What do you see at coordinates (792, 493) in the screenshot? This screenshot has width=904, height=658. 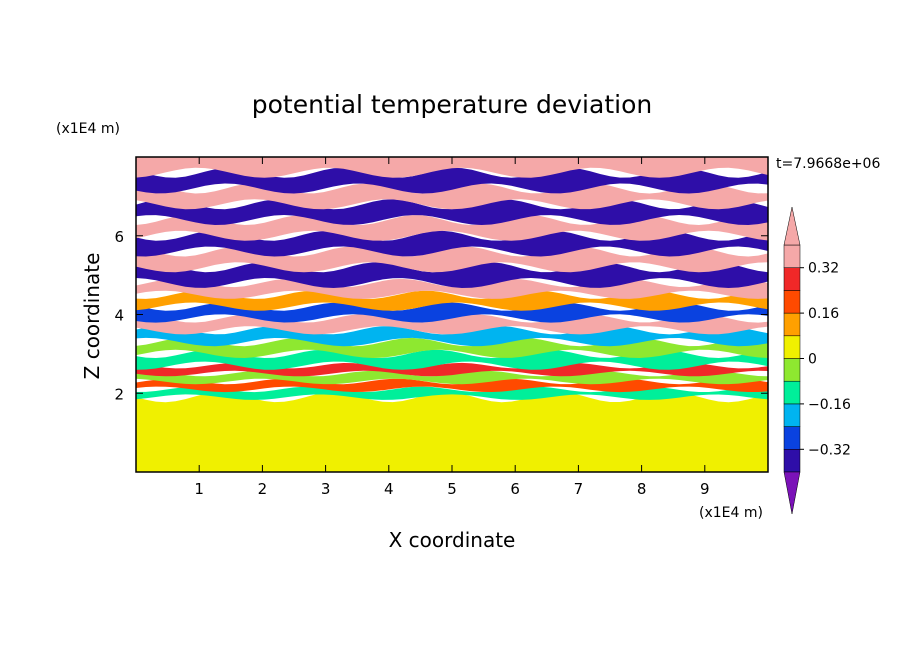 I see `colorbar-extend-min` at bounding box center [792, 493].